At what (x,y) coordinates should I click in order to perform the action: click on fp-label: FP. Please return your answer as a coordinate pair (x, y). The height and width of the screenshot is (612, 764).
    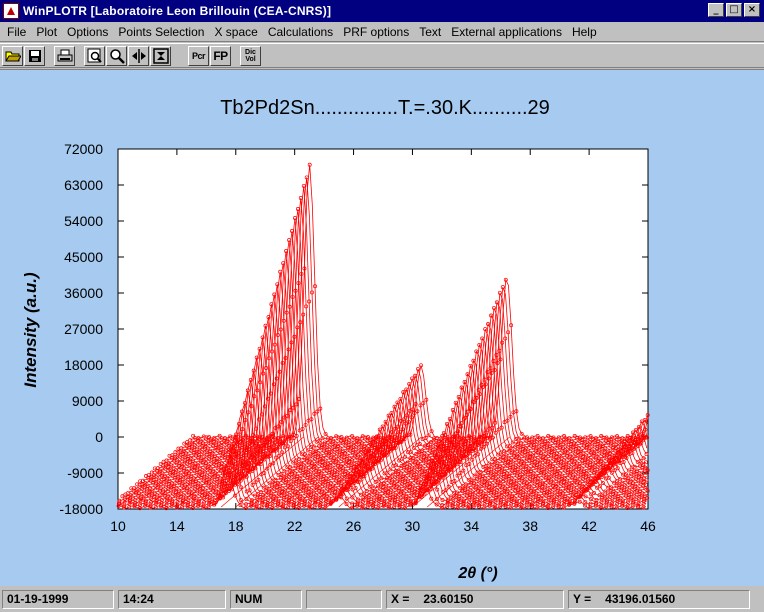
    Looking at the image, I should click on (220, 55).